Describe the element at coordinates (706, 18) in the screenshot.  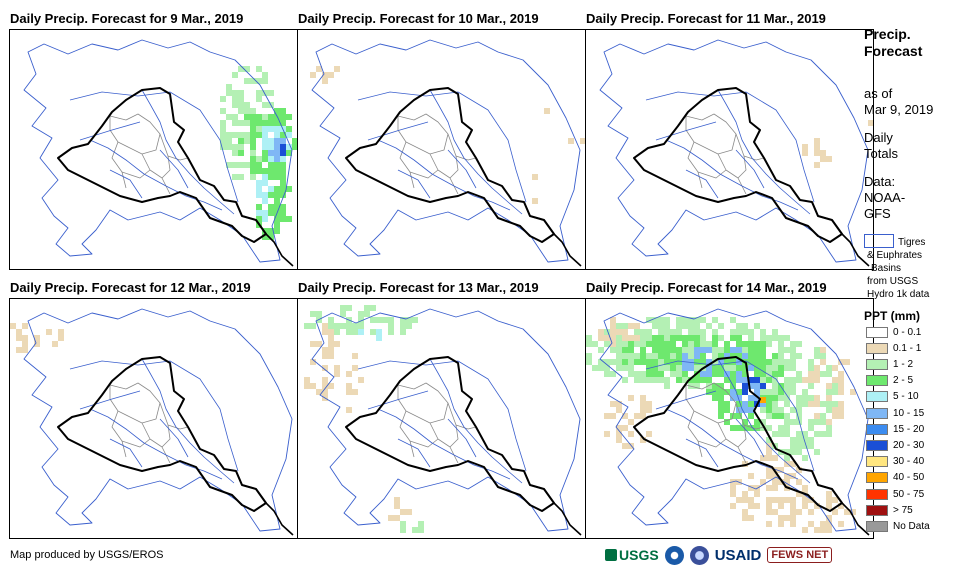
I see `panel-title-3: Daily Precip. Forecast for 11 Mar., 2019` at that location.